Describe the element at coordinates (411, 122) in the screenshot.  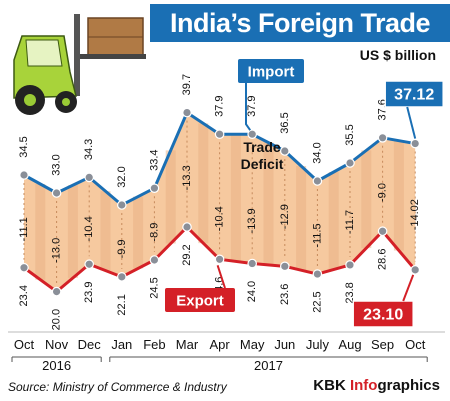
I see `latest-import-pointer` at that location.